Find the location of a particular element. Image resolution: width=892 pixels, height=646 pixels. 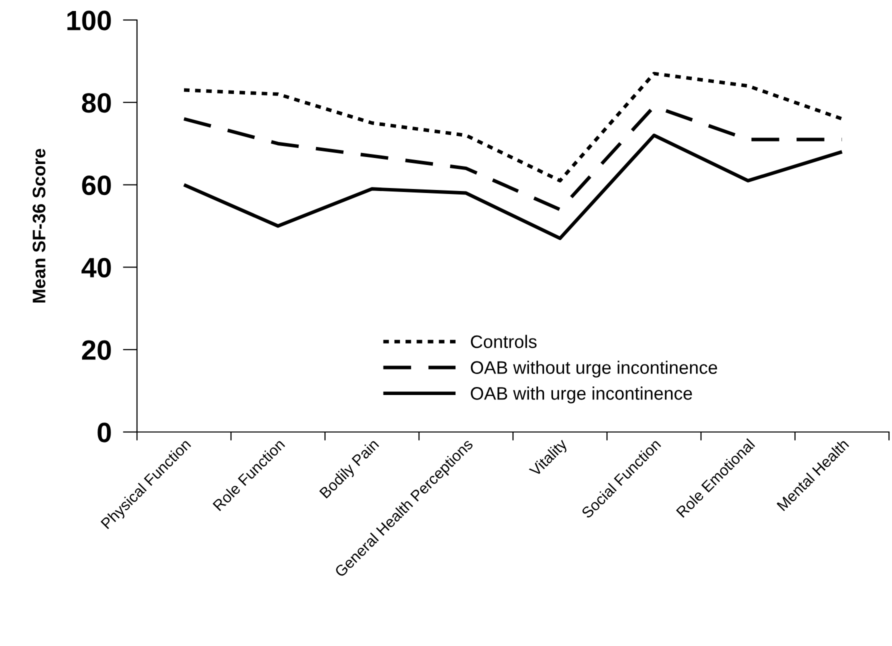

y-tick-label: 0 is located at coordinates (104, 432).